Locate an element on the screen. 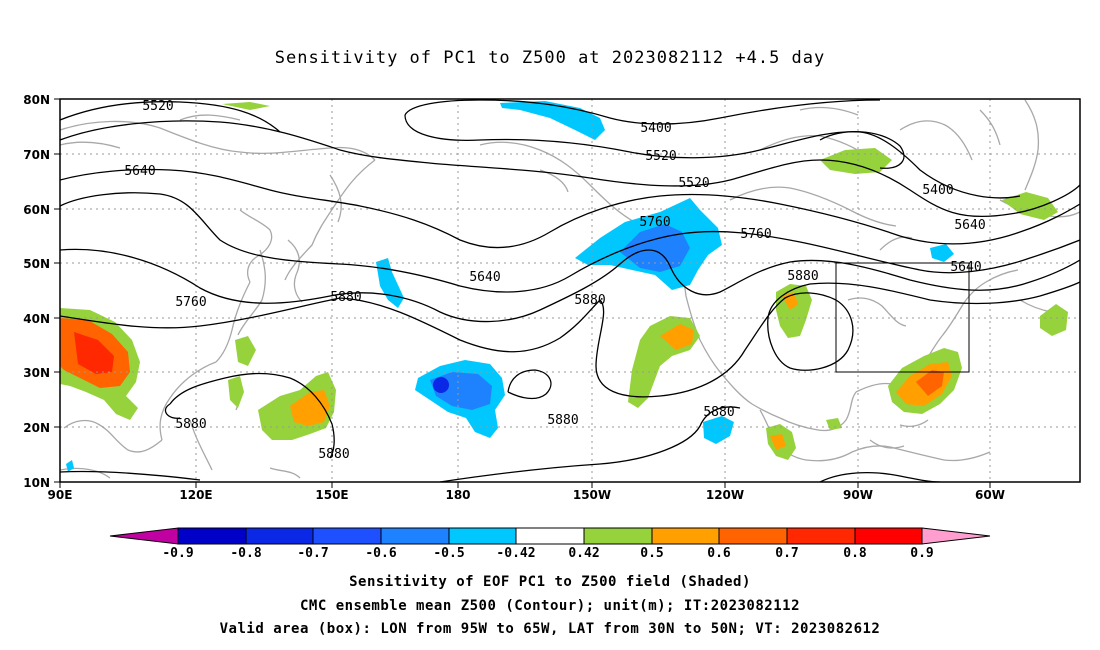 The height and width of the screenshot is (650, 1100). colorbar-label: -0.7 is located at coordinates (312, 553).